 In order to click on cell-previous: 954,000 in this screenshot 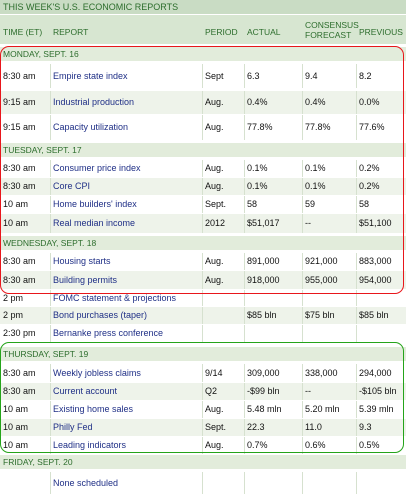, I will do `click(375, 280)`.